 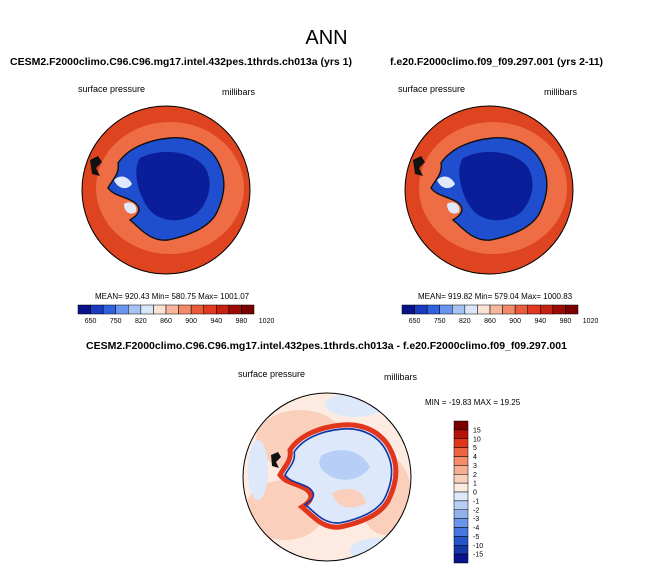 What do you see at coordinates (242, 321) in the screenshot?
I see `left-colorbar-tick-label: 980` at bounding box center [242, 321].